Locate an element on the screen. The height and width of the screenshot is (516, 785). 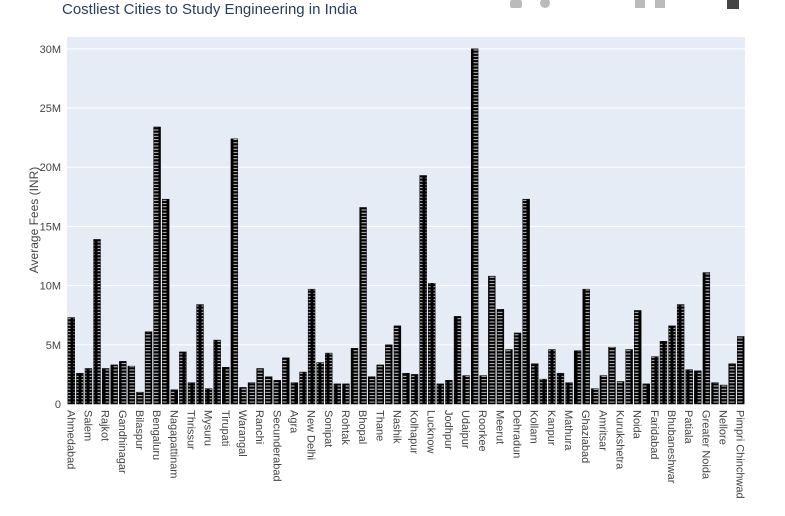
x-tick-label: Agra is located at coordinates (293, 422).